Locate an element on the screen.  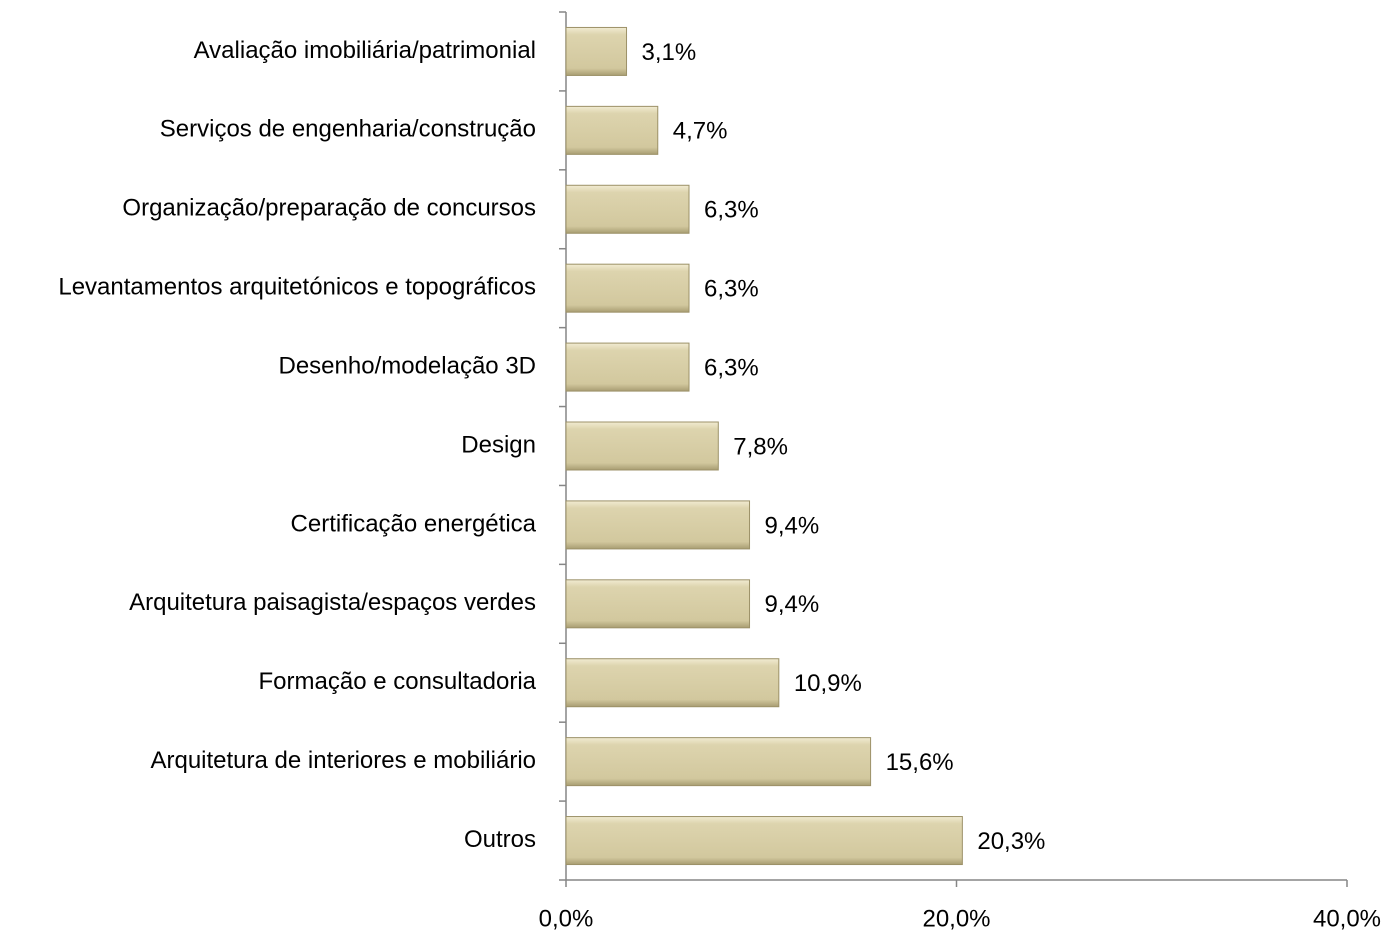
x-tick-label: 20,0% is located at coordinates (956, 918).